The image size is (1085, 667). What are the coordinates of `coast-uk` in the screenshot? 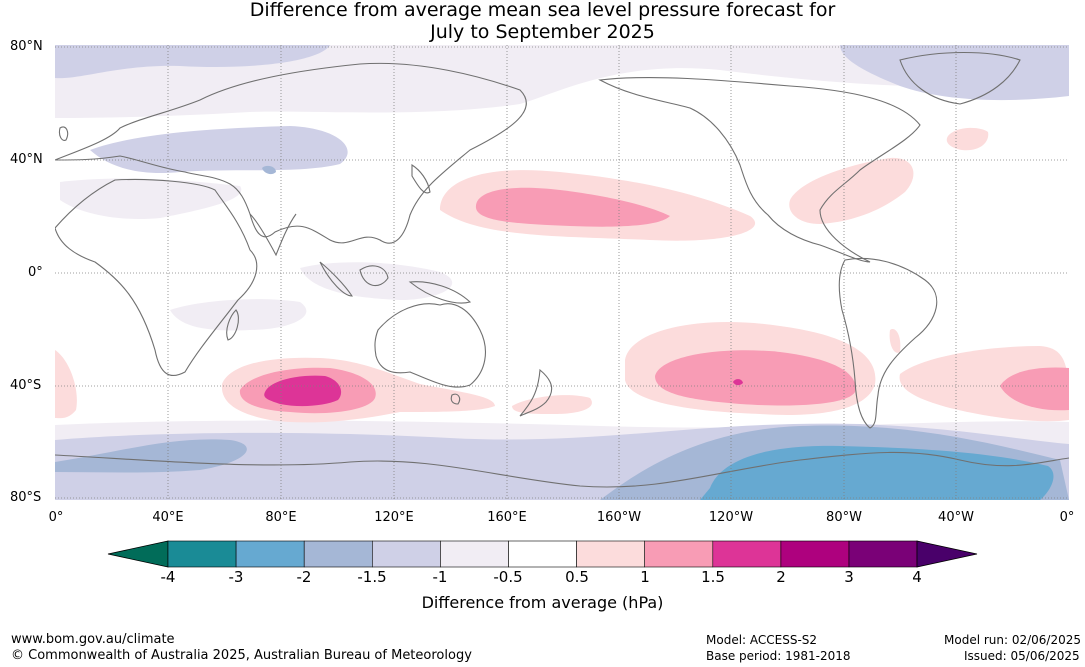 It's located at (63, 133).